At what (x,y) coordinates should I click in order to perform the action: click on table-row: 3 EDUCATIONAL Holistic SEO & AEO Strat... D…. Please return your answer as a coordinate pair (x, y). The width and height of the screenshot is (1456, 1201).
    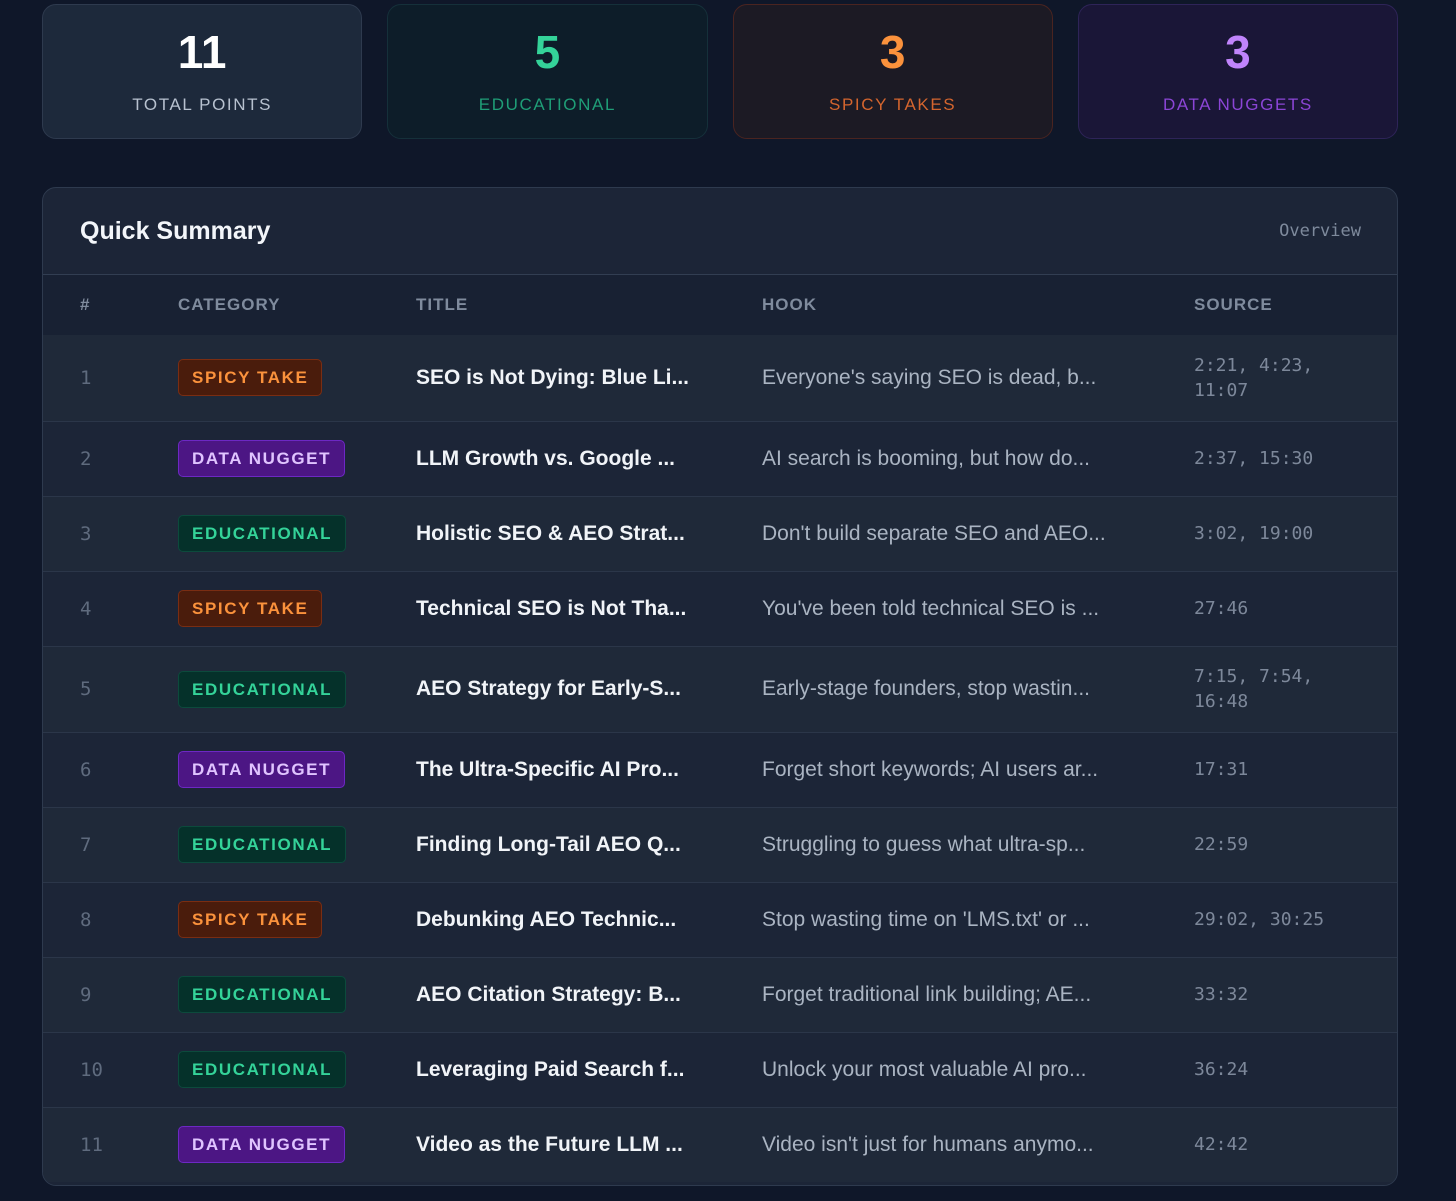
    Looking at the image, I should click on (720, 533).